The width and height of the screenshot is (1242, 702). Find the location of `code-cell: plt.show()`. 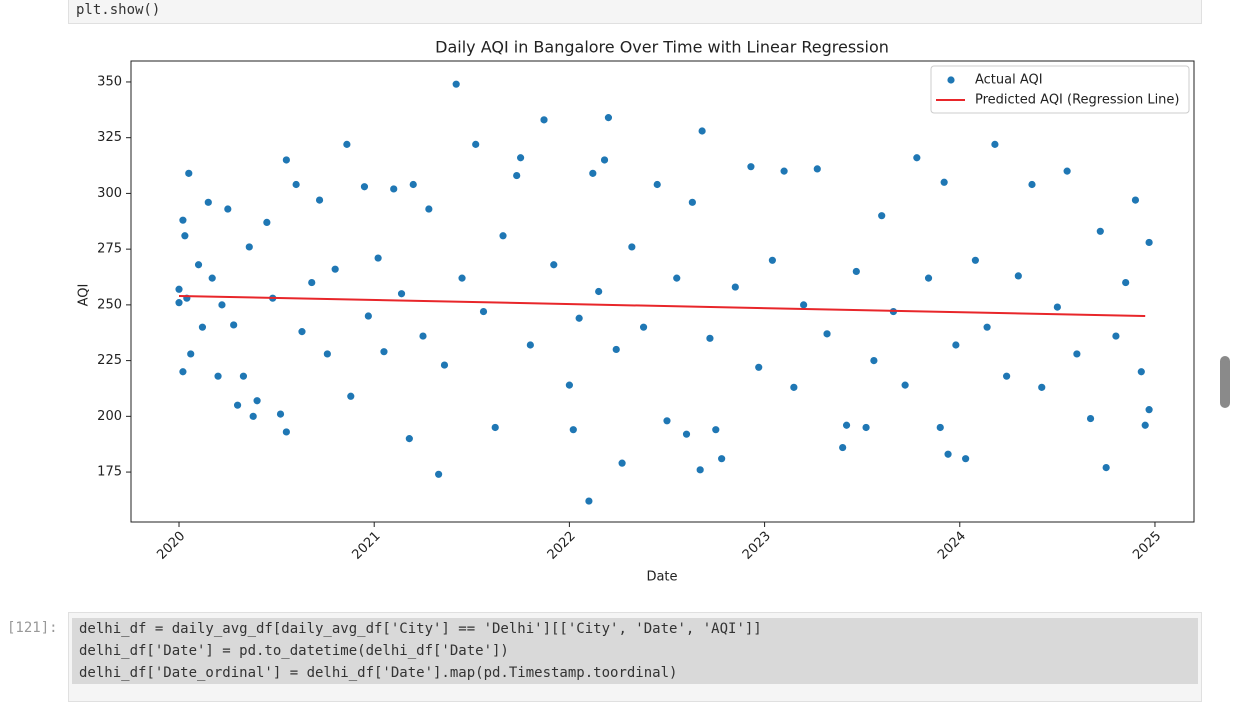

code-cell: plt.show() is located at coordinates (635, 12).